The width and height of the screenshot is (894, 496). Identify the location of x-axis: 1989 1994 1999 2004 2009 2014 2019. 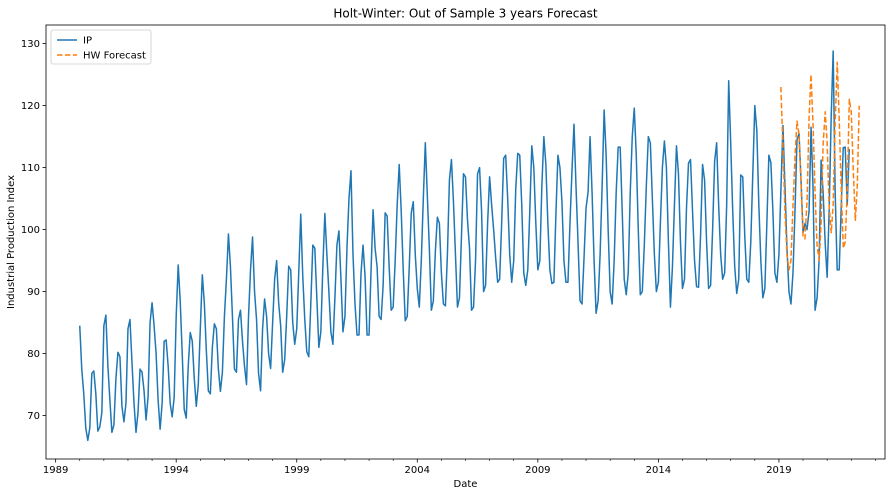
(459, 467).